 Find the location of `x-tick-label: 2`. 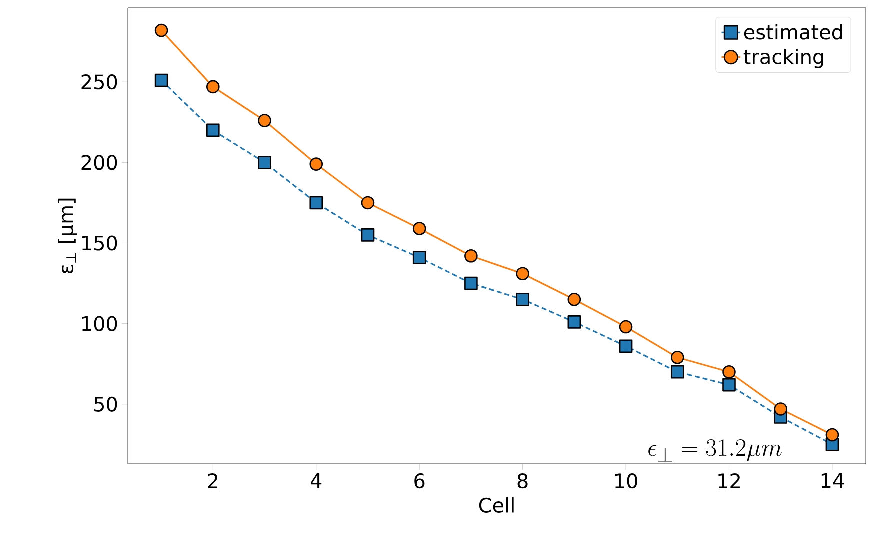

x-tick-label: 2 is located at coordinates (213, 481).